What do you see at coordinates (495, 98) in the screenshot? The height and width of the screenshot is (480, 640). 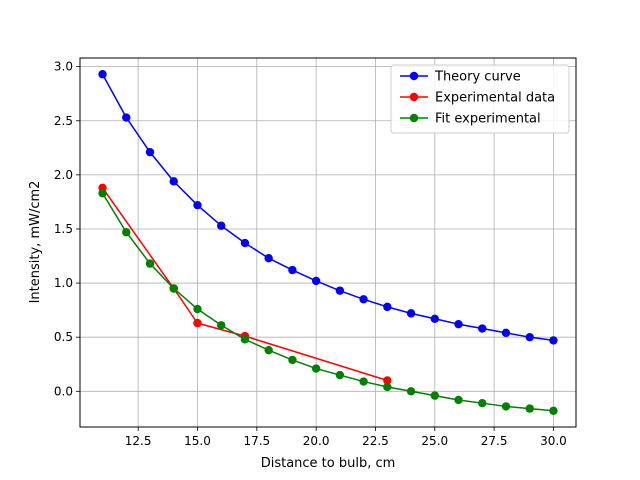 I see `legend-label: Experimental data` at bounding box center [495, 98].